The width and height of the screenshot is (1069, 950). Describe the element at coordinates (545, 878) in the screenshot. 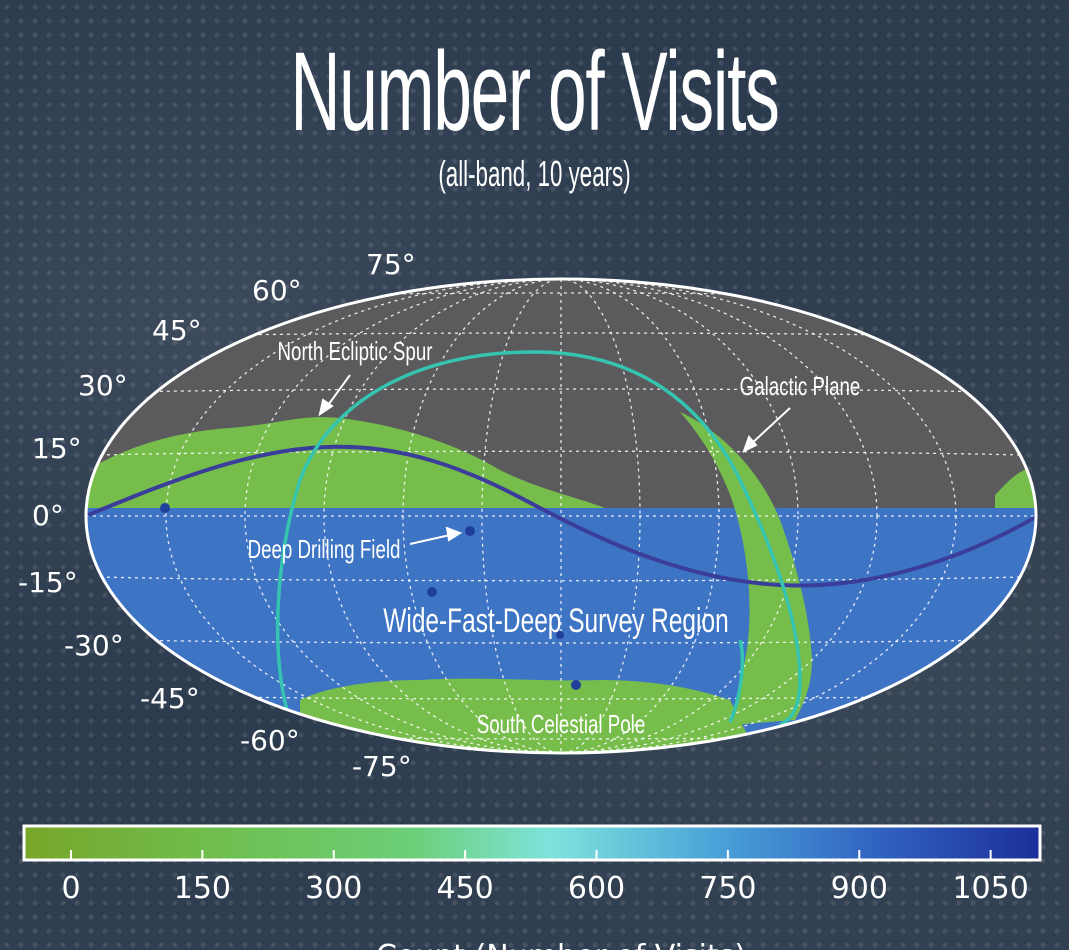

I see `colorbar-ticks: 0 150 300 450 600 750 900 1050` at that location.